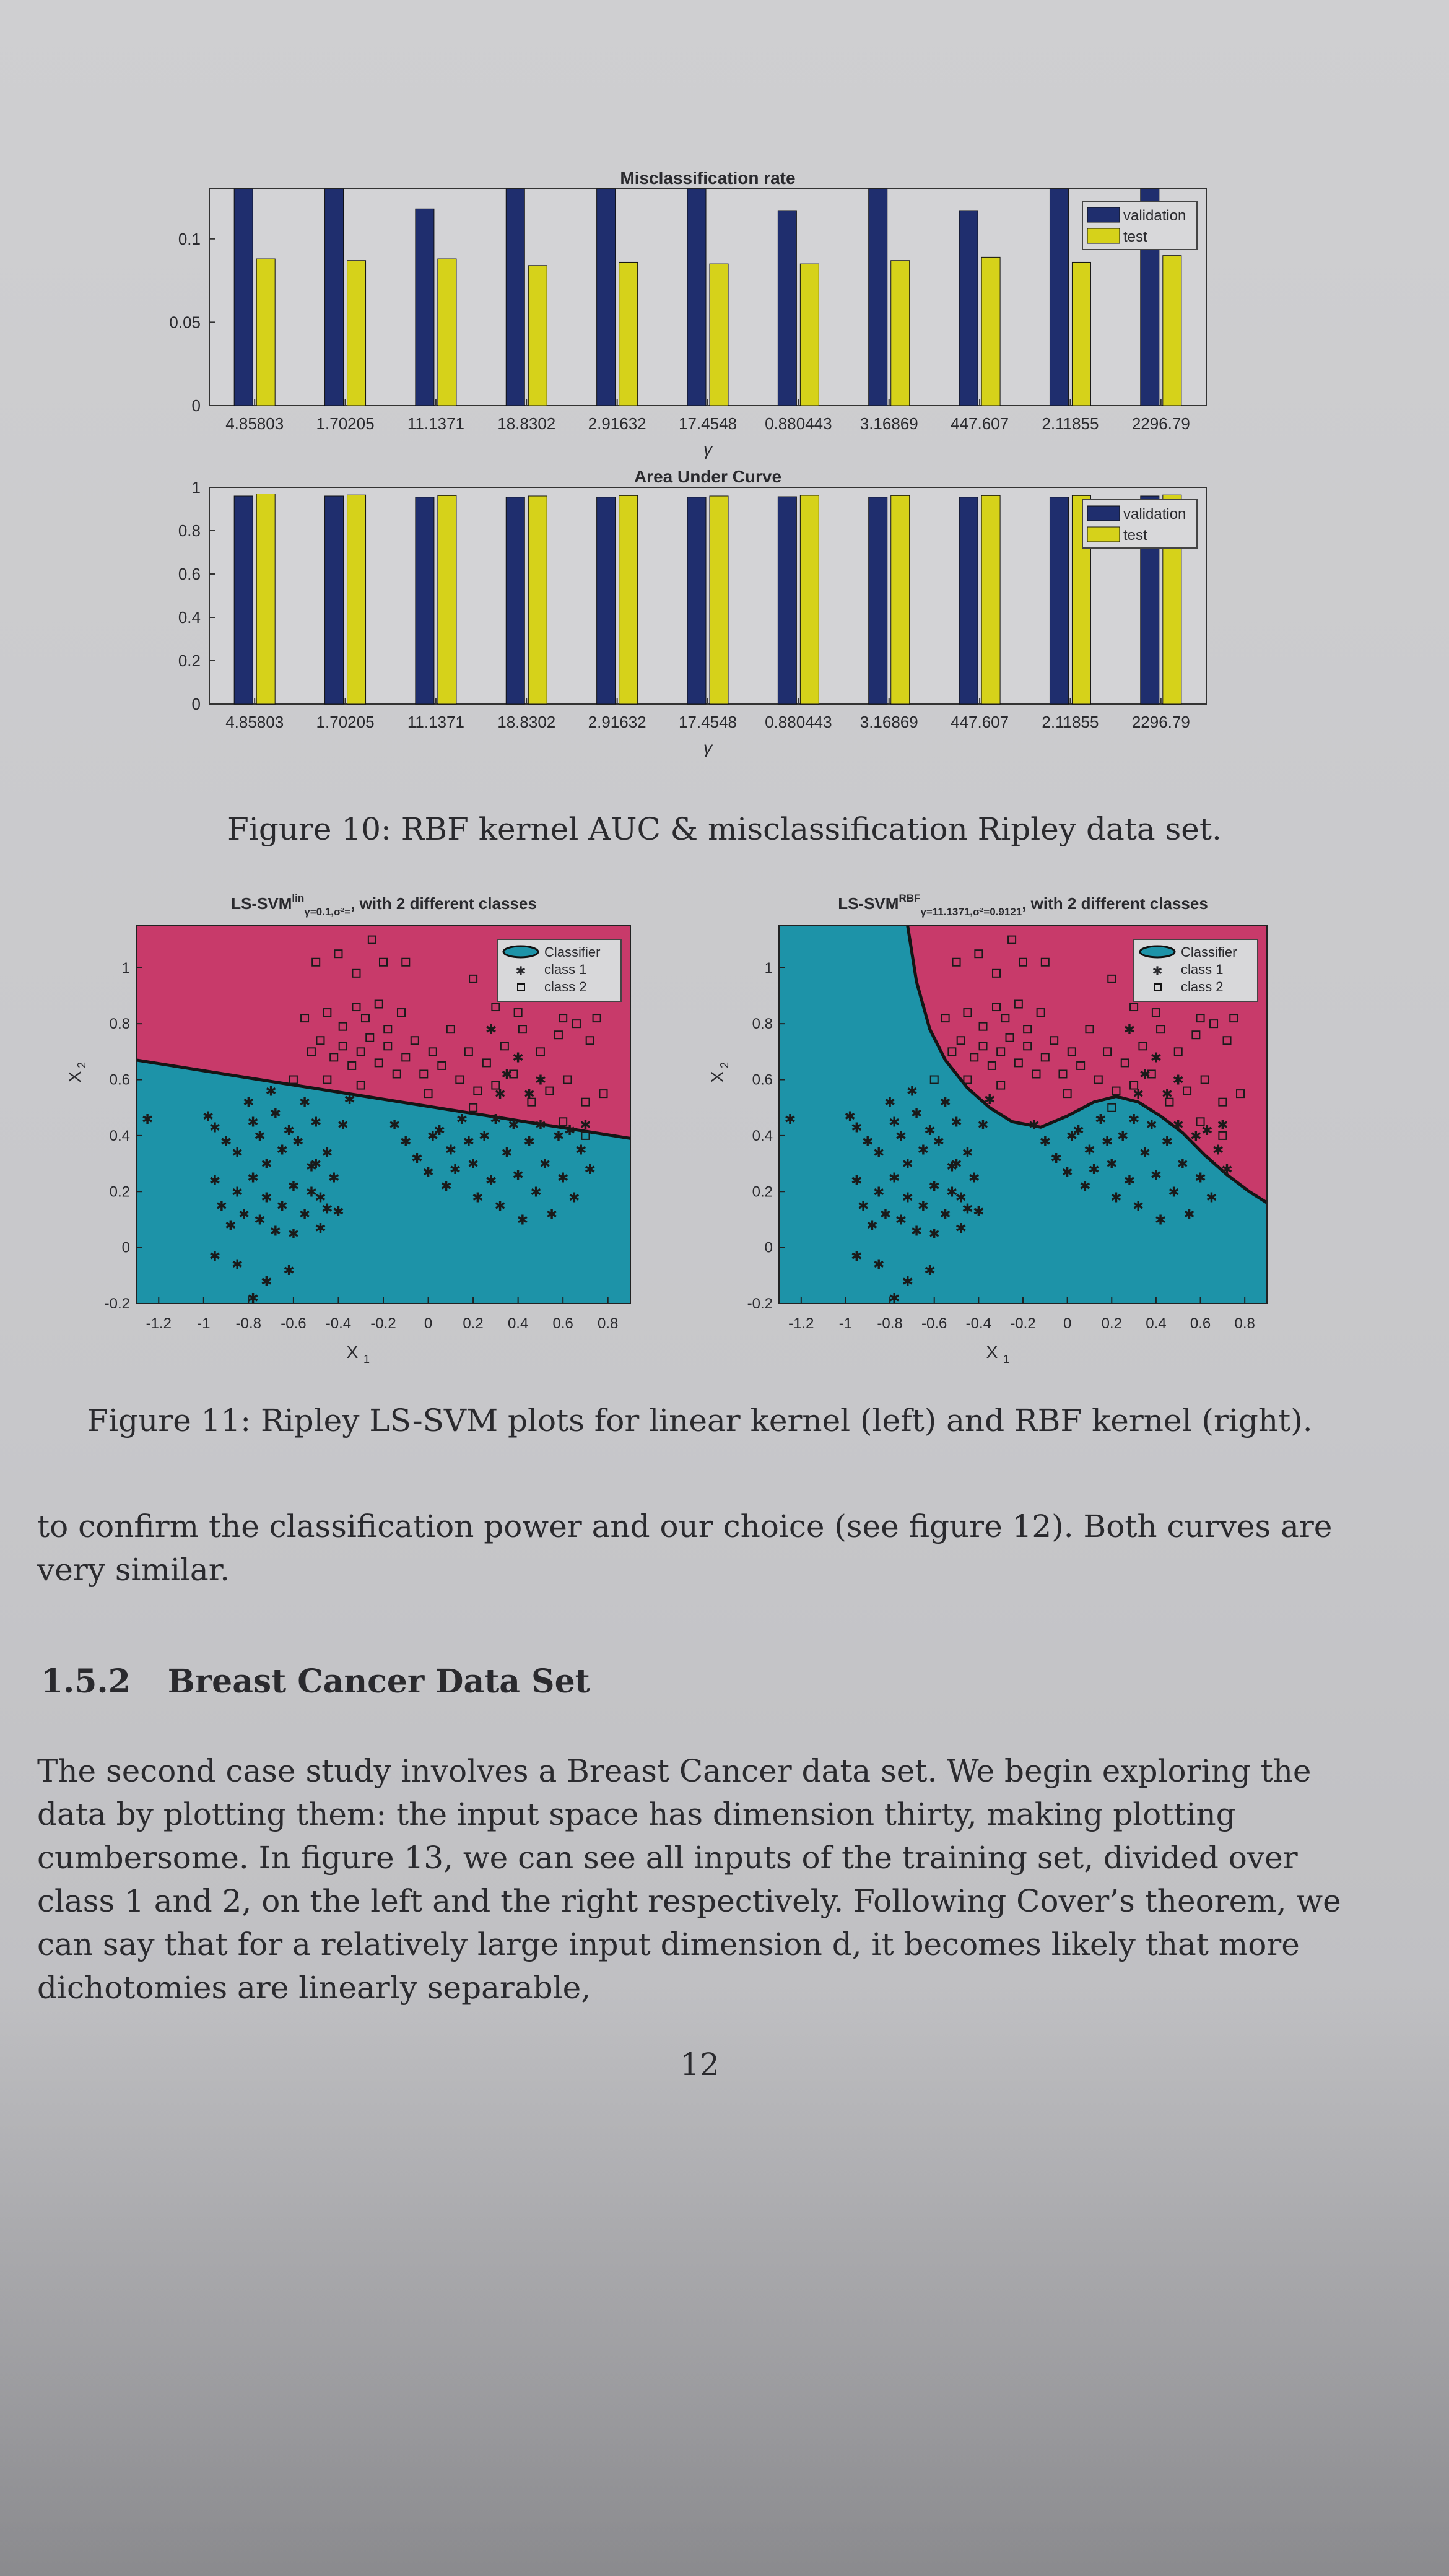 The height and width of the screenshot is (2576, 1449). Describe the element at coordinates (707, 476) in the screenshot. I see `chart-title: Area Under Curve` at that location.